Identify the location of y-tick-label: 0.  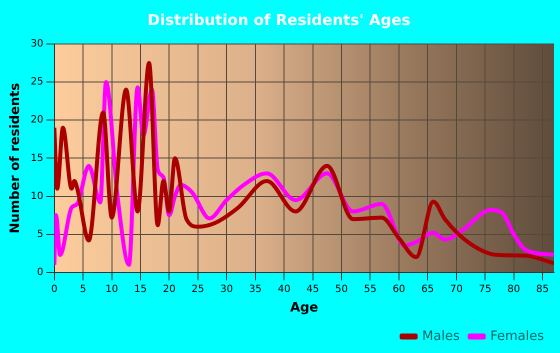
(40, 272).